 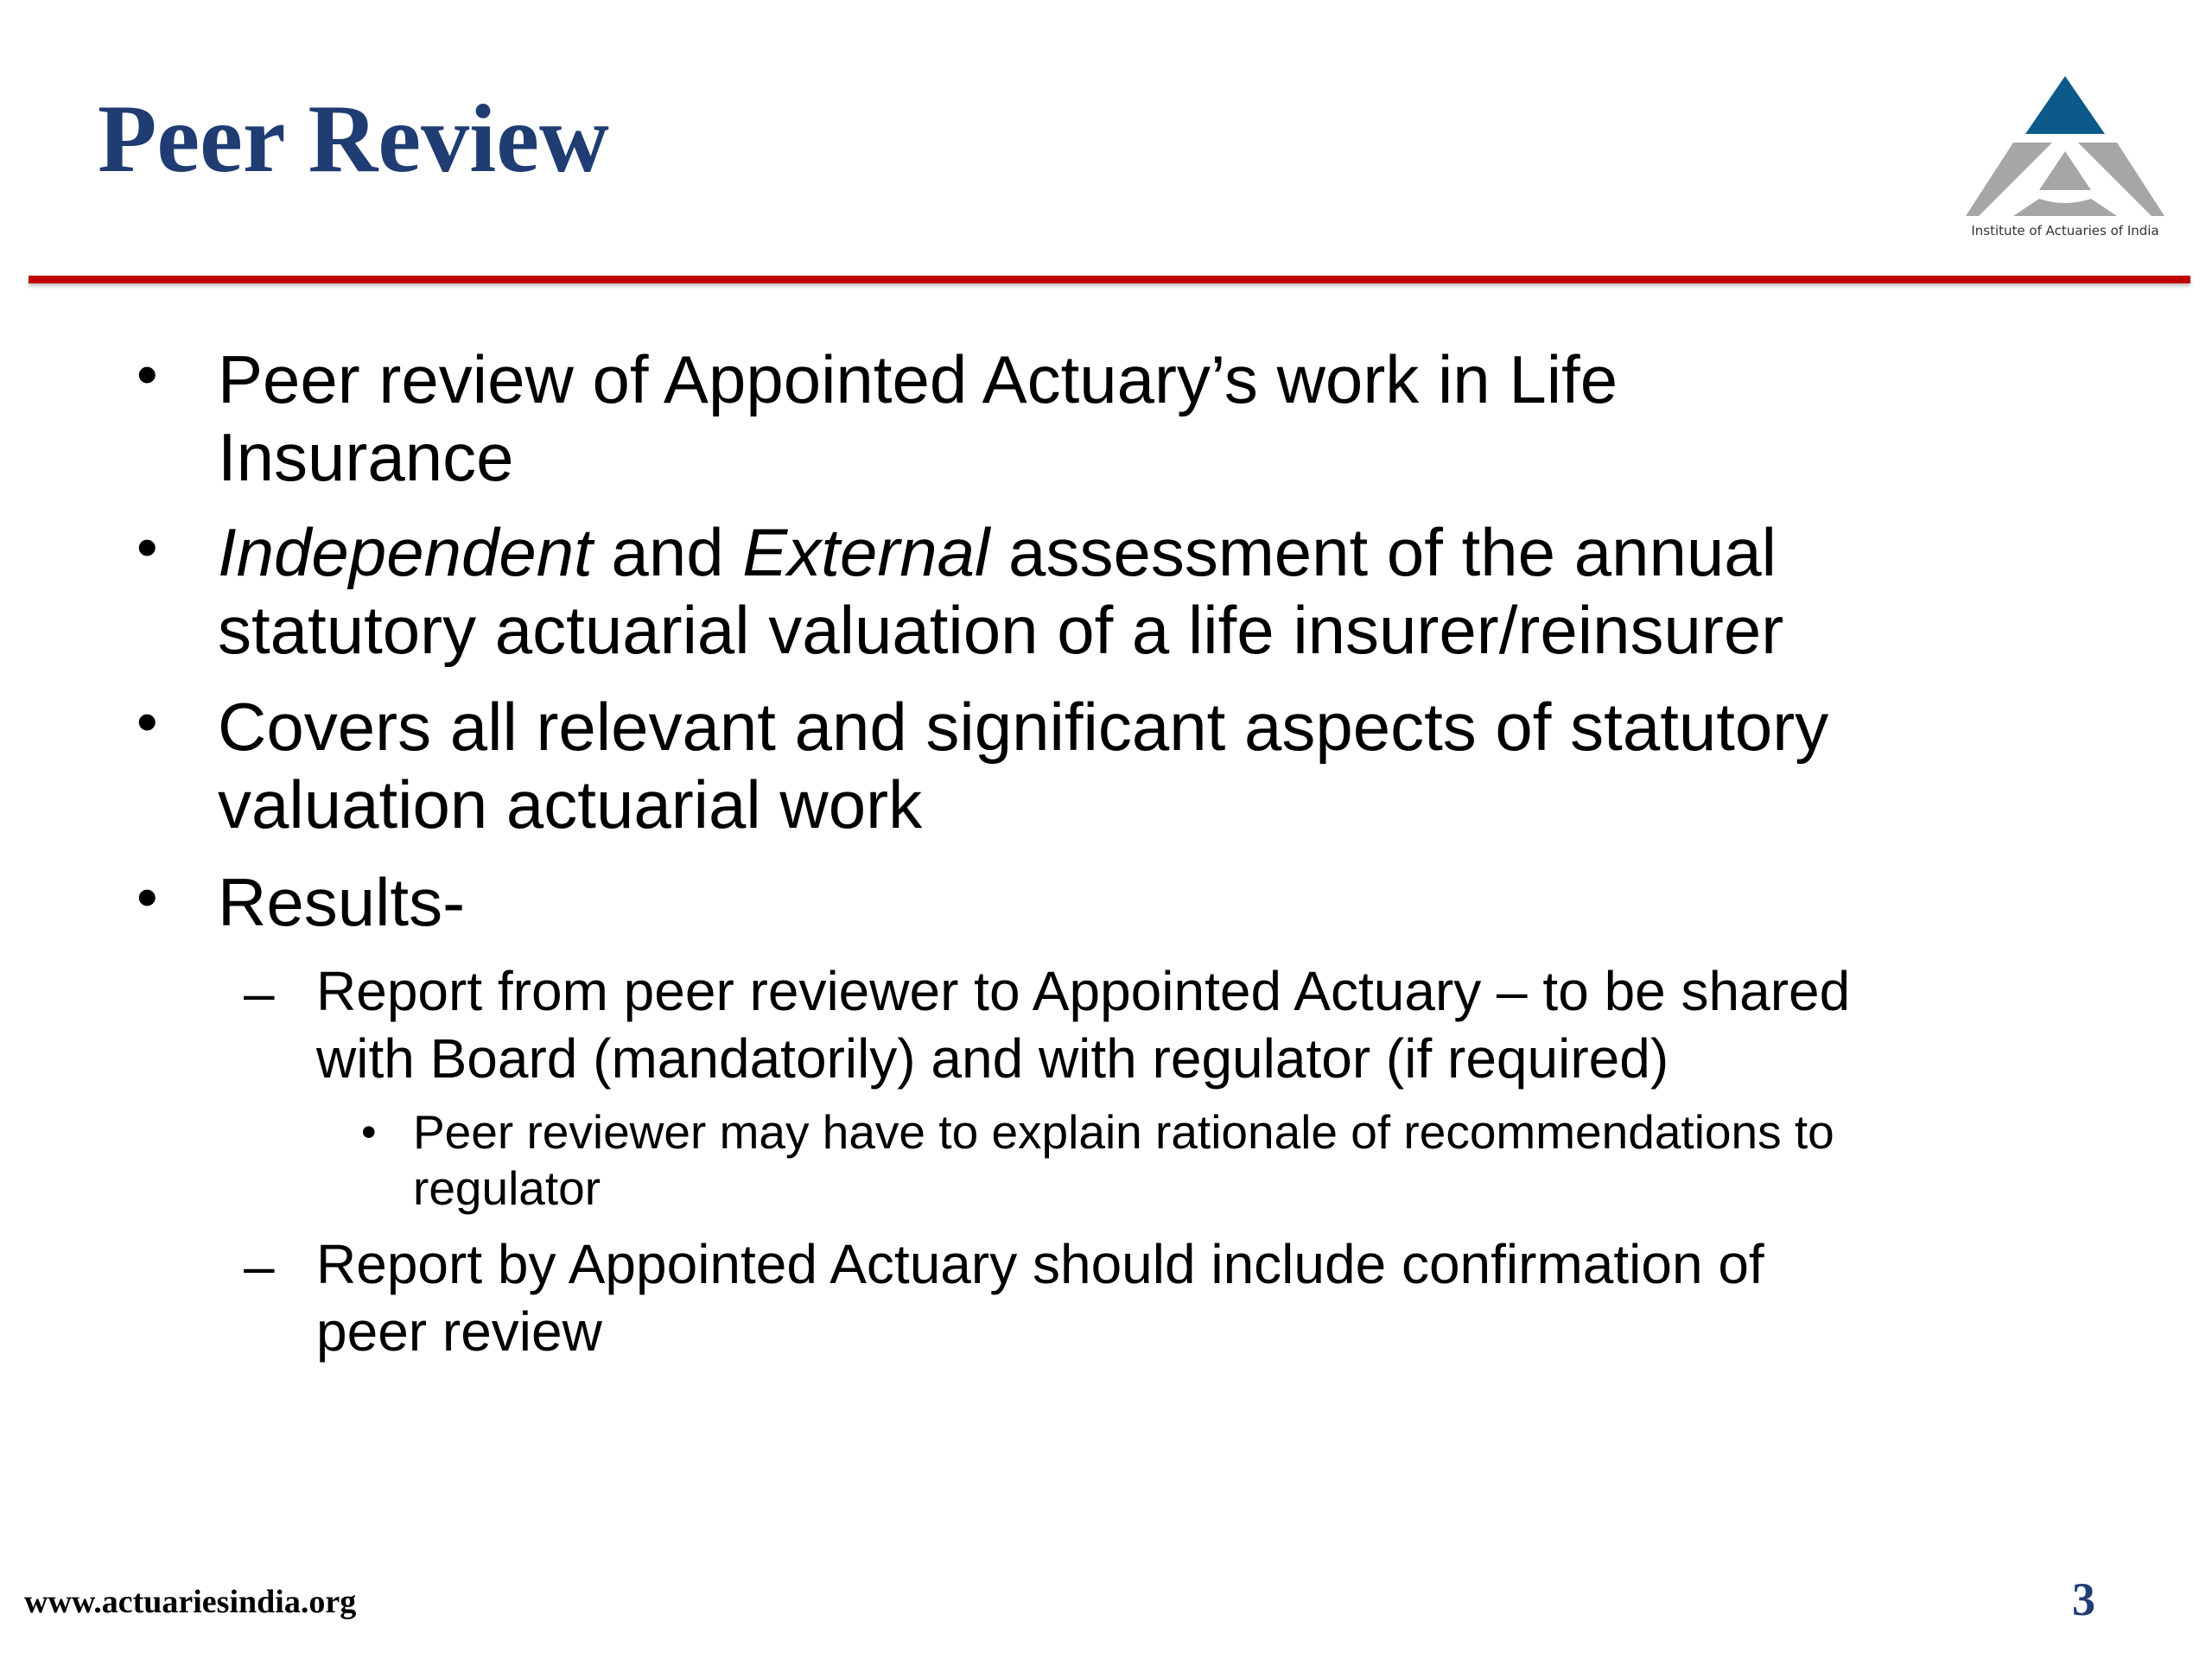 What do you see at coordinates (570, 804) in the screenshot?
I see `bullet-3-line-2: valuation actuarial work` at bounding box center [570, 804].